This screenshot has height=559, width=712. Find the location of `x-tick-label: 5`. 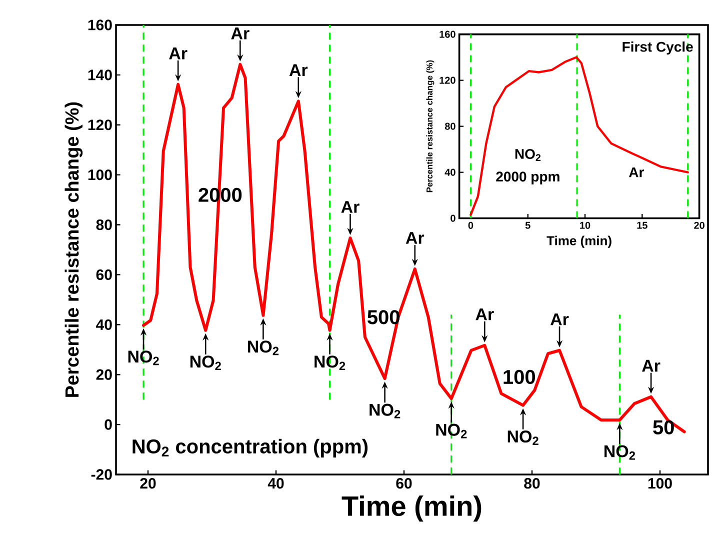

x-tick-label: 5 is located at coordinates (527, 225).